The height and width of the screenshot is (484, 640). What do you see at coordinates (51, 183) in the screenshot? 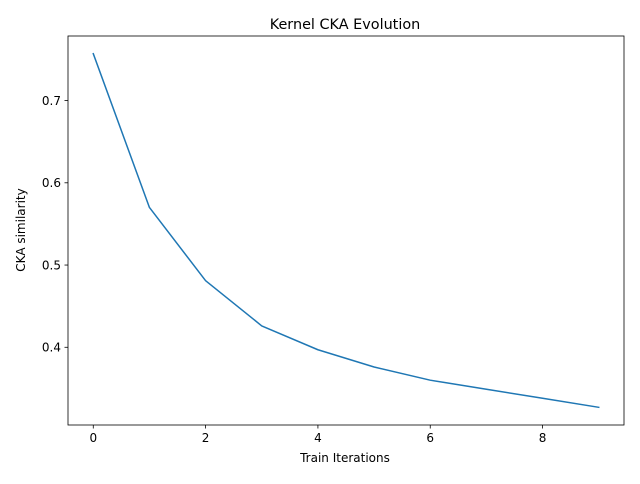
I see `y-tick-label-0.6: 0.6` at bounding box center [51, 183].